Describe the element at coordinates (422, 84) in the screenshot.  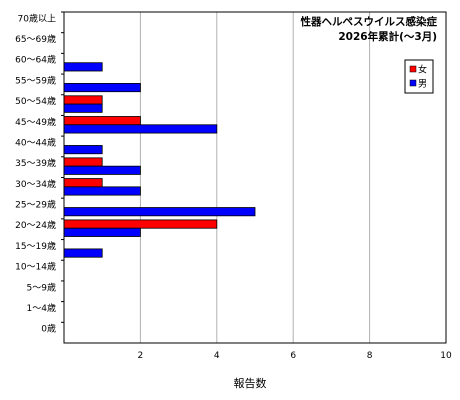
I see `legend-label-male: 男` at that location.